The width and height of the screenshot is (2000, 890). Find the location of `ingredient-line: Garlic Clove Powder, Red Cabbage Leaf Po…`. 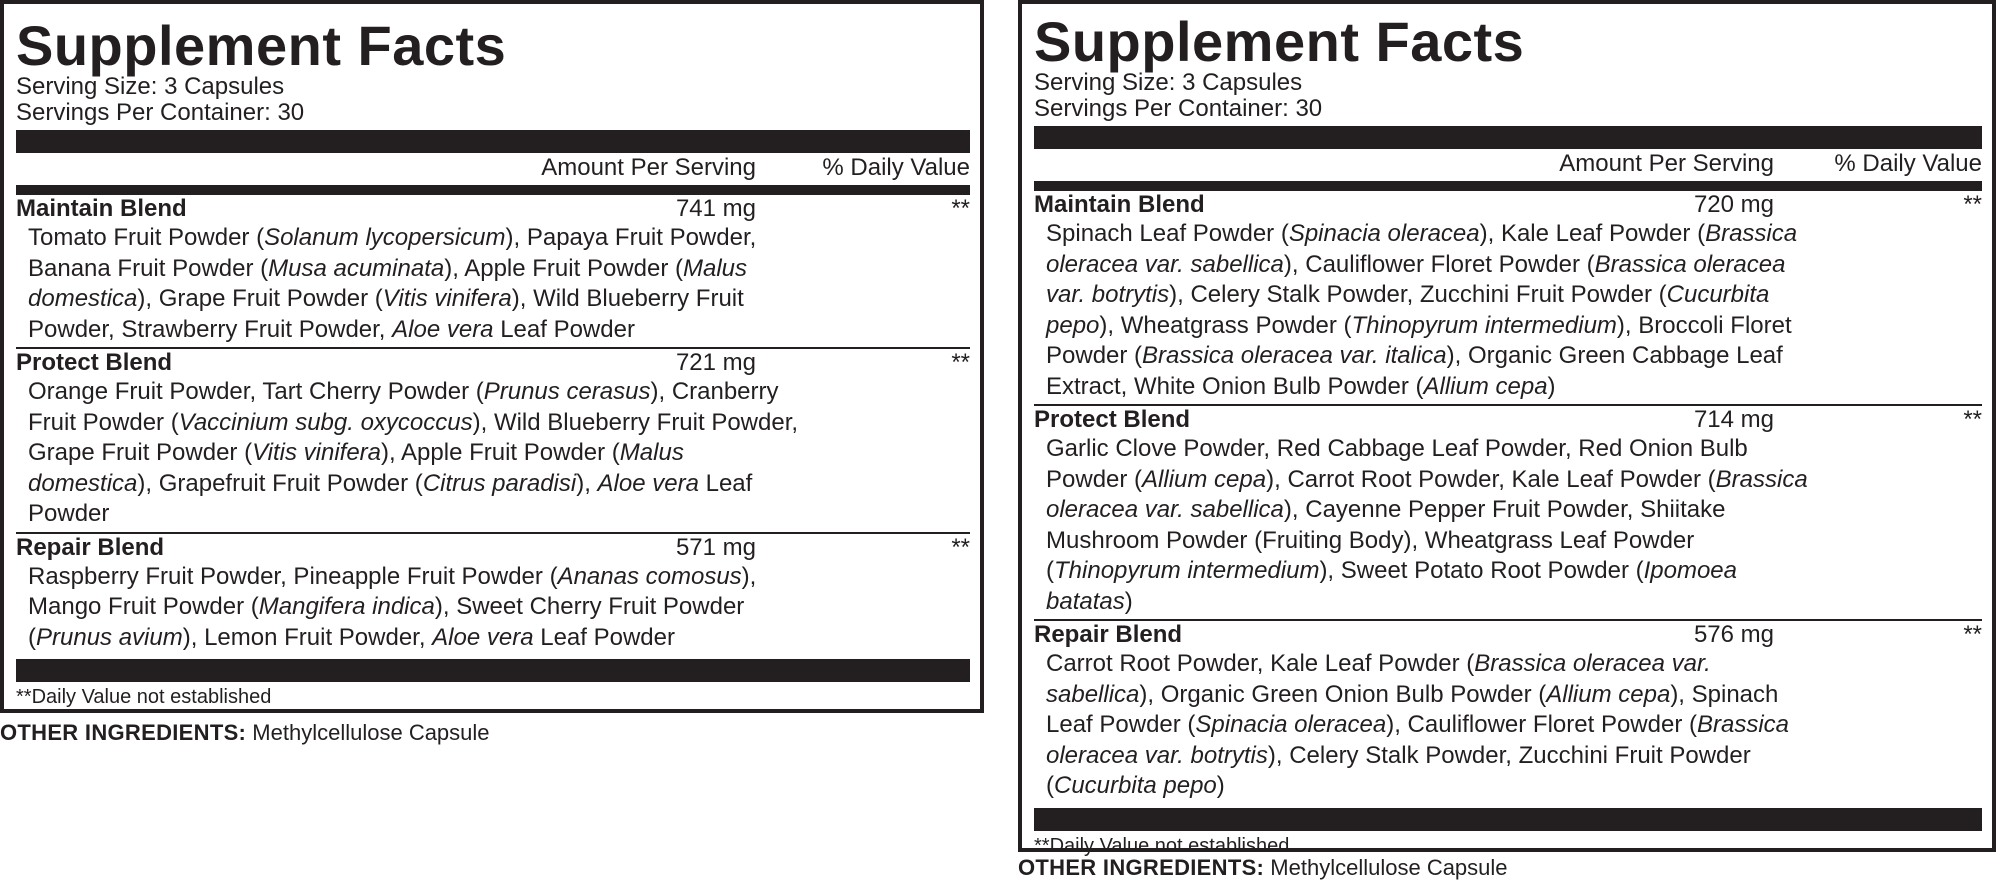

ingredient-line: Garlic Clove Powder, Red Cabbage Leaf Po… is located at coordinates (1508, 449).